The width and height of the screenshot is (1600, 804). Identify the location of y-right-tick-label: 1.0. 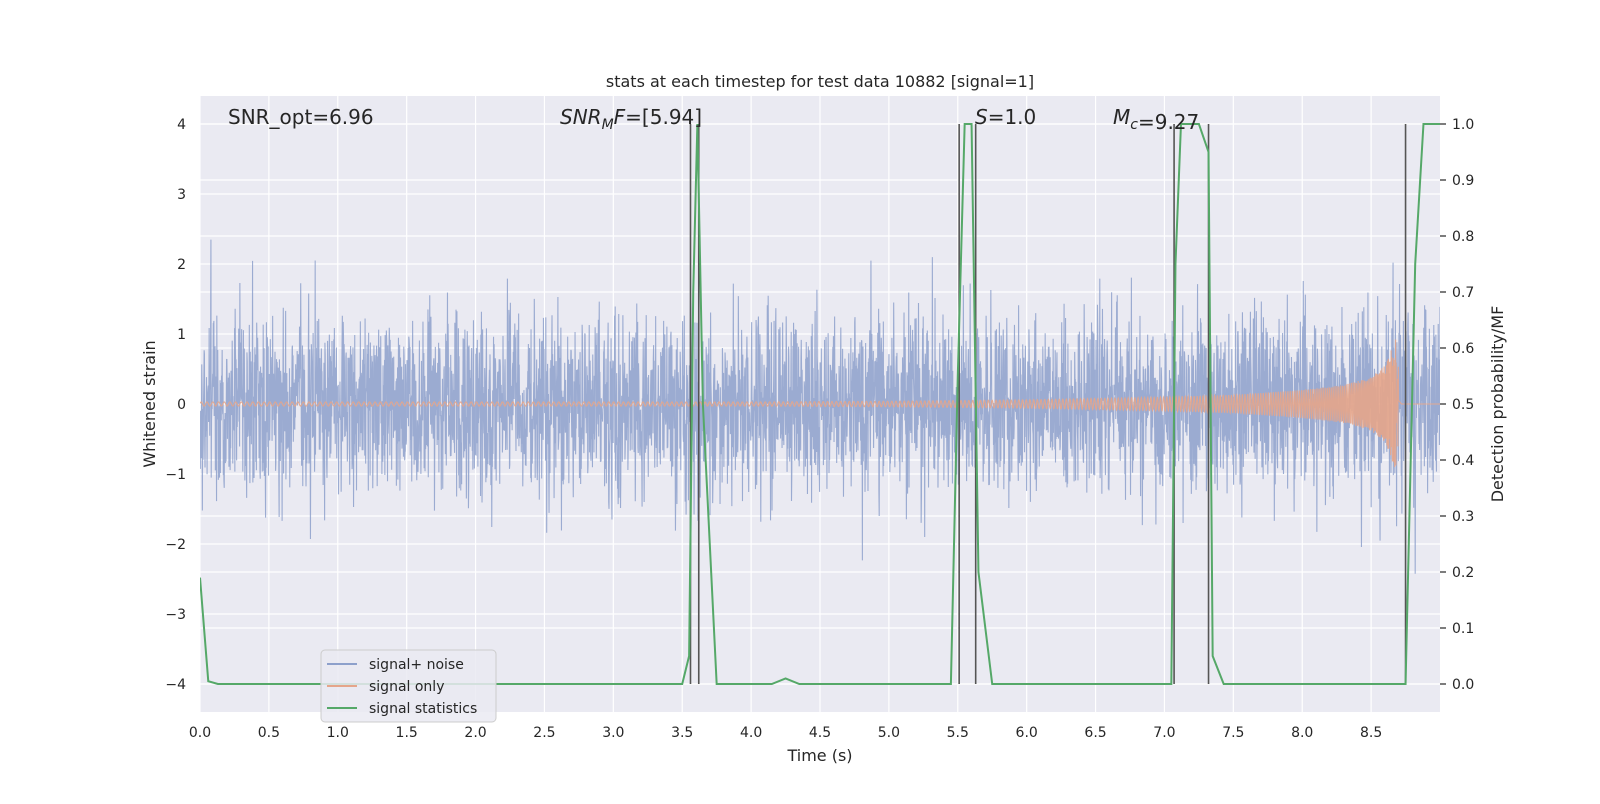
(1463, 125).